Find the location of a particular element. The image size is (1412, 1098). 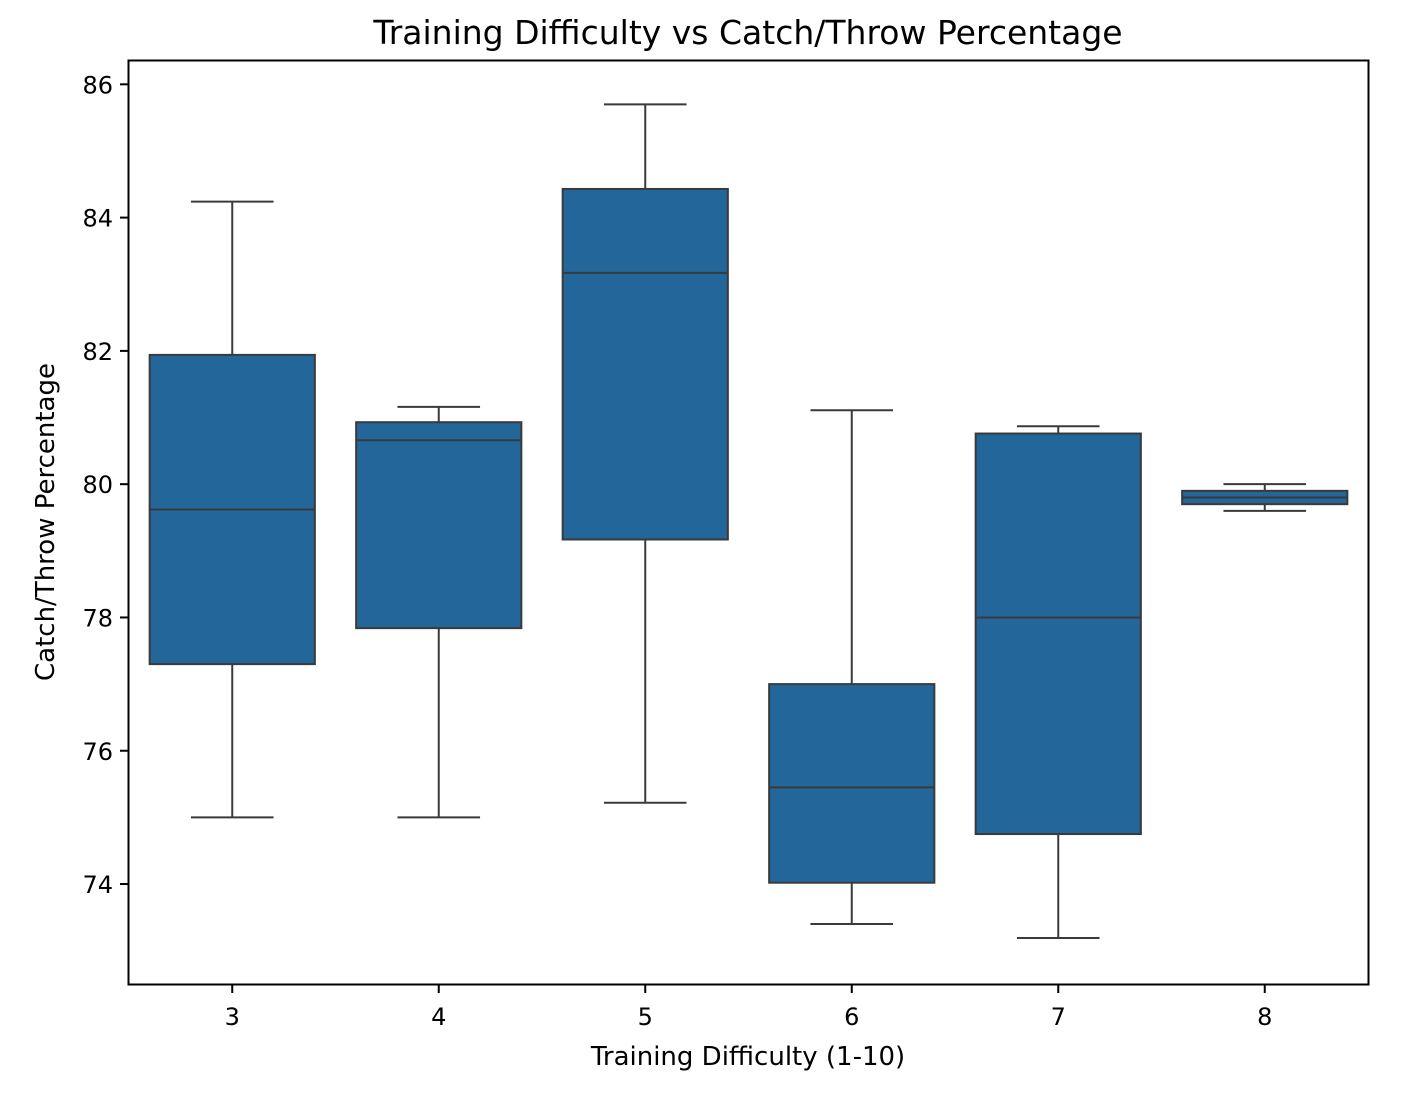

x-axis-label: Training Difficulty (1-10) is located at coordinates (747, 1057).